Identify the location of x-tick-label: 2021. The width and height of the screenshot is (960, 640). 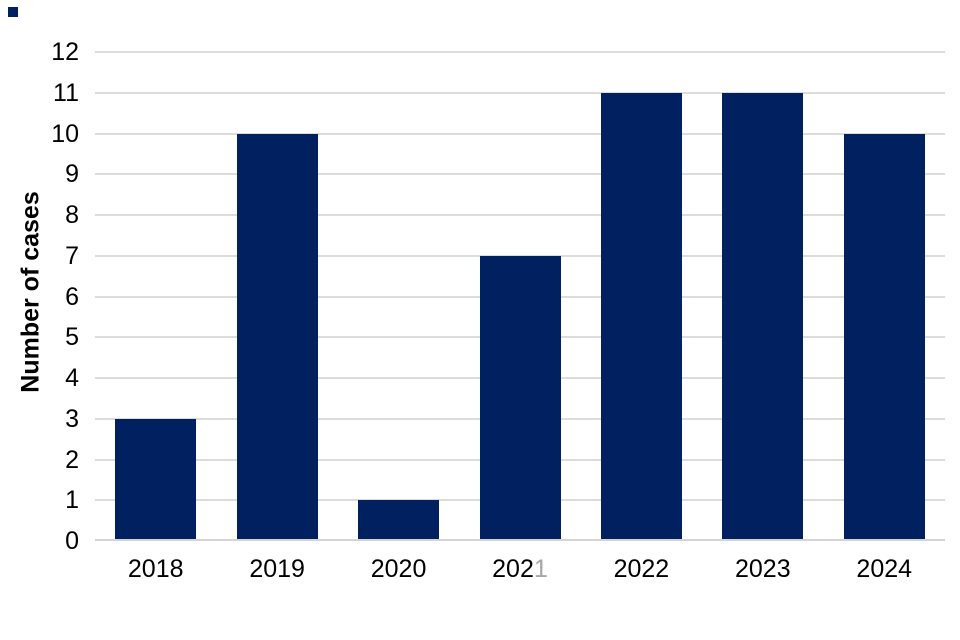
(519, 569).